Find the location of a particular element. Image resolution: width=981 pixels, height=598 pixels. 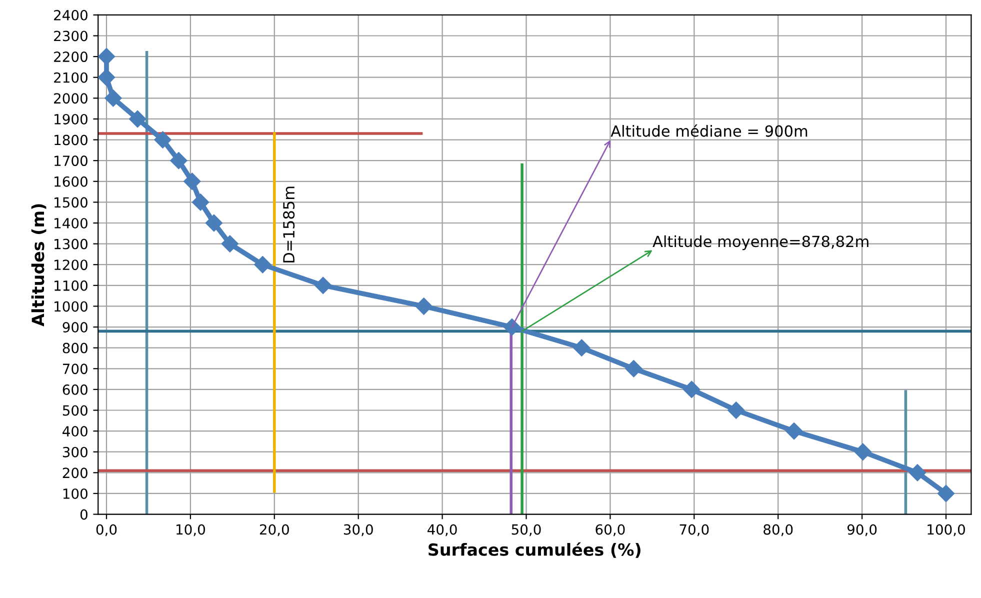

y-tick-label: 1500 is located at coordinates (71, 202).